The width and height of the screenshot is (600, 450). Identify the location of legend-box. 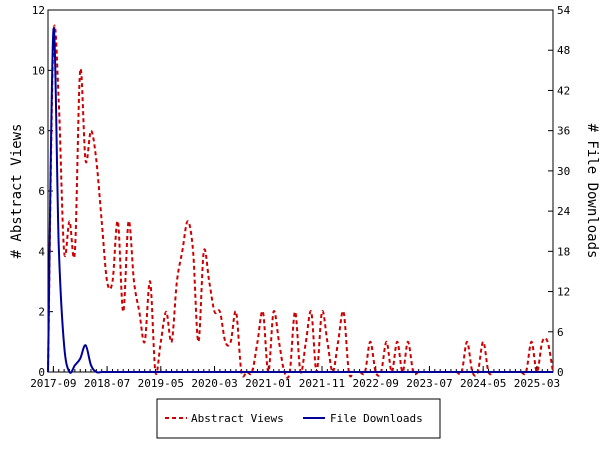
(298, 418).